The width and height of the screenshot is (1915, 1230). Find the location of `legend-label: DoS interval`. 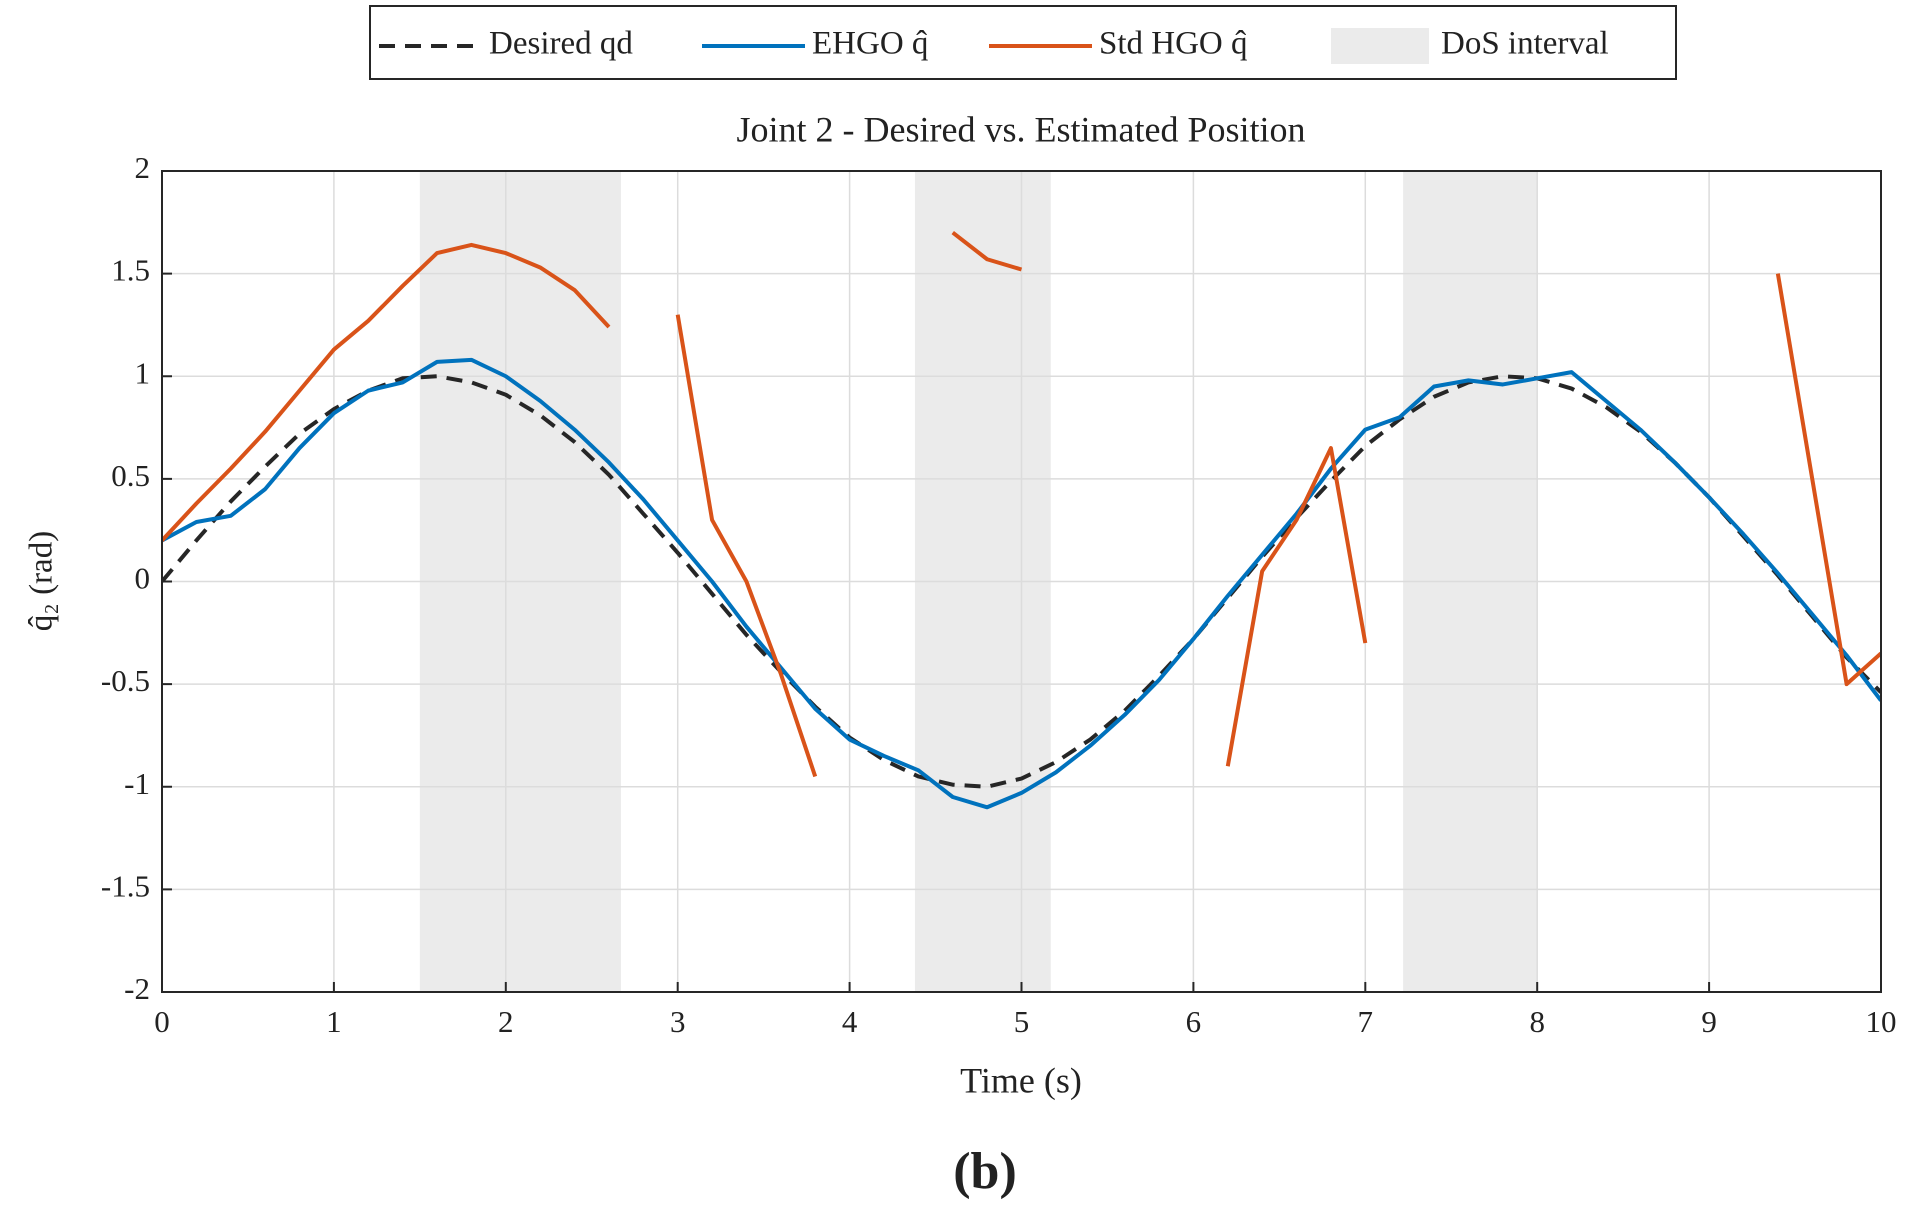

legend-label: DoS interval is located at coordinates (1525, 44).